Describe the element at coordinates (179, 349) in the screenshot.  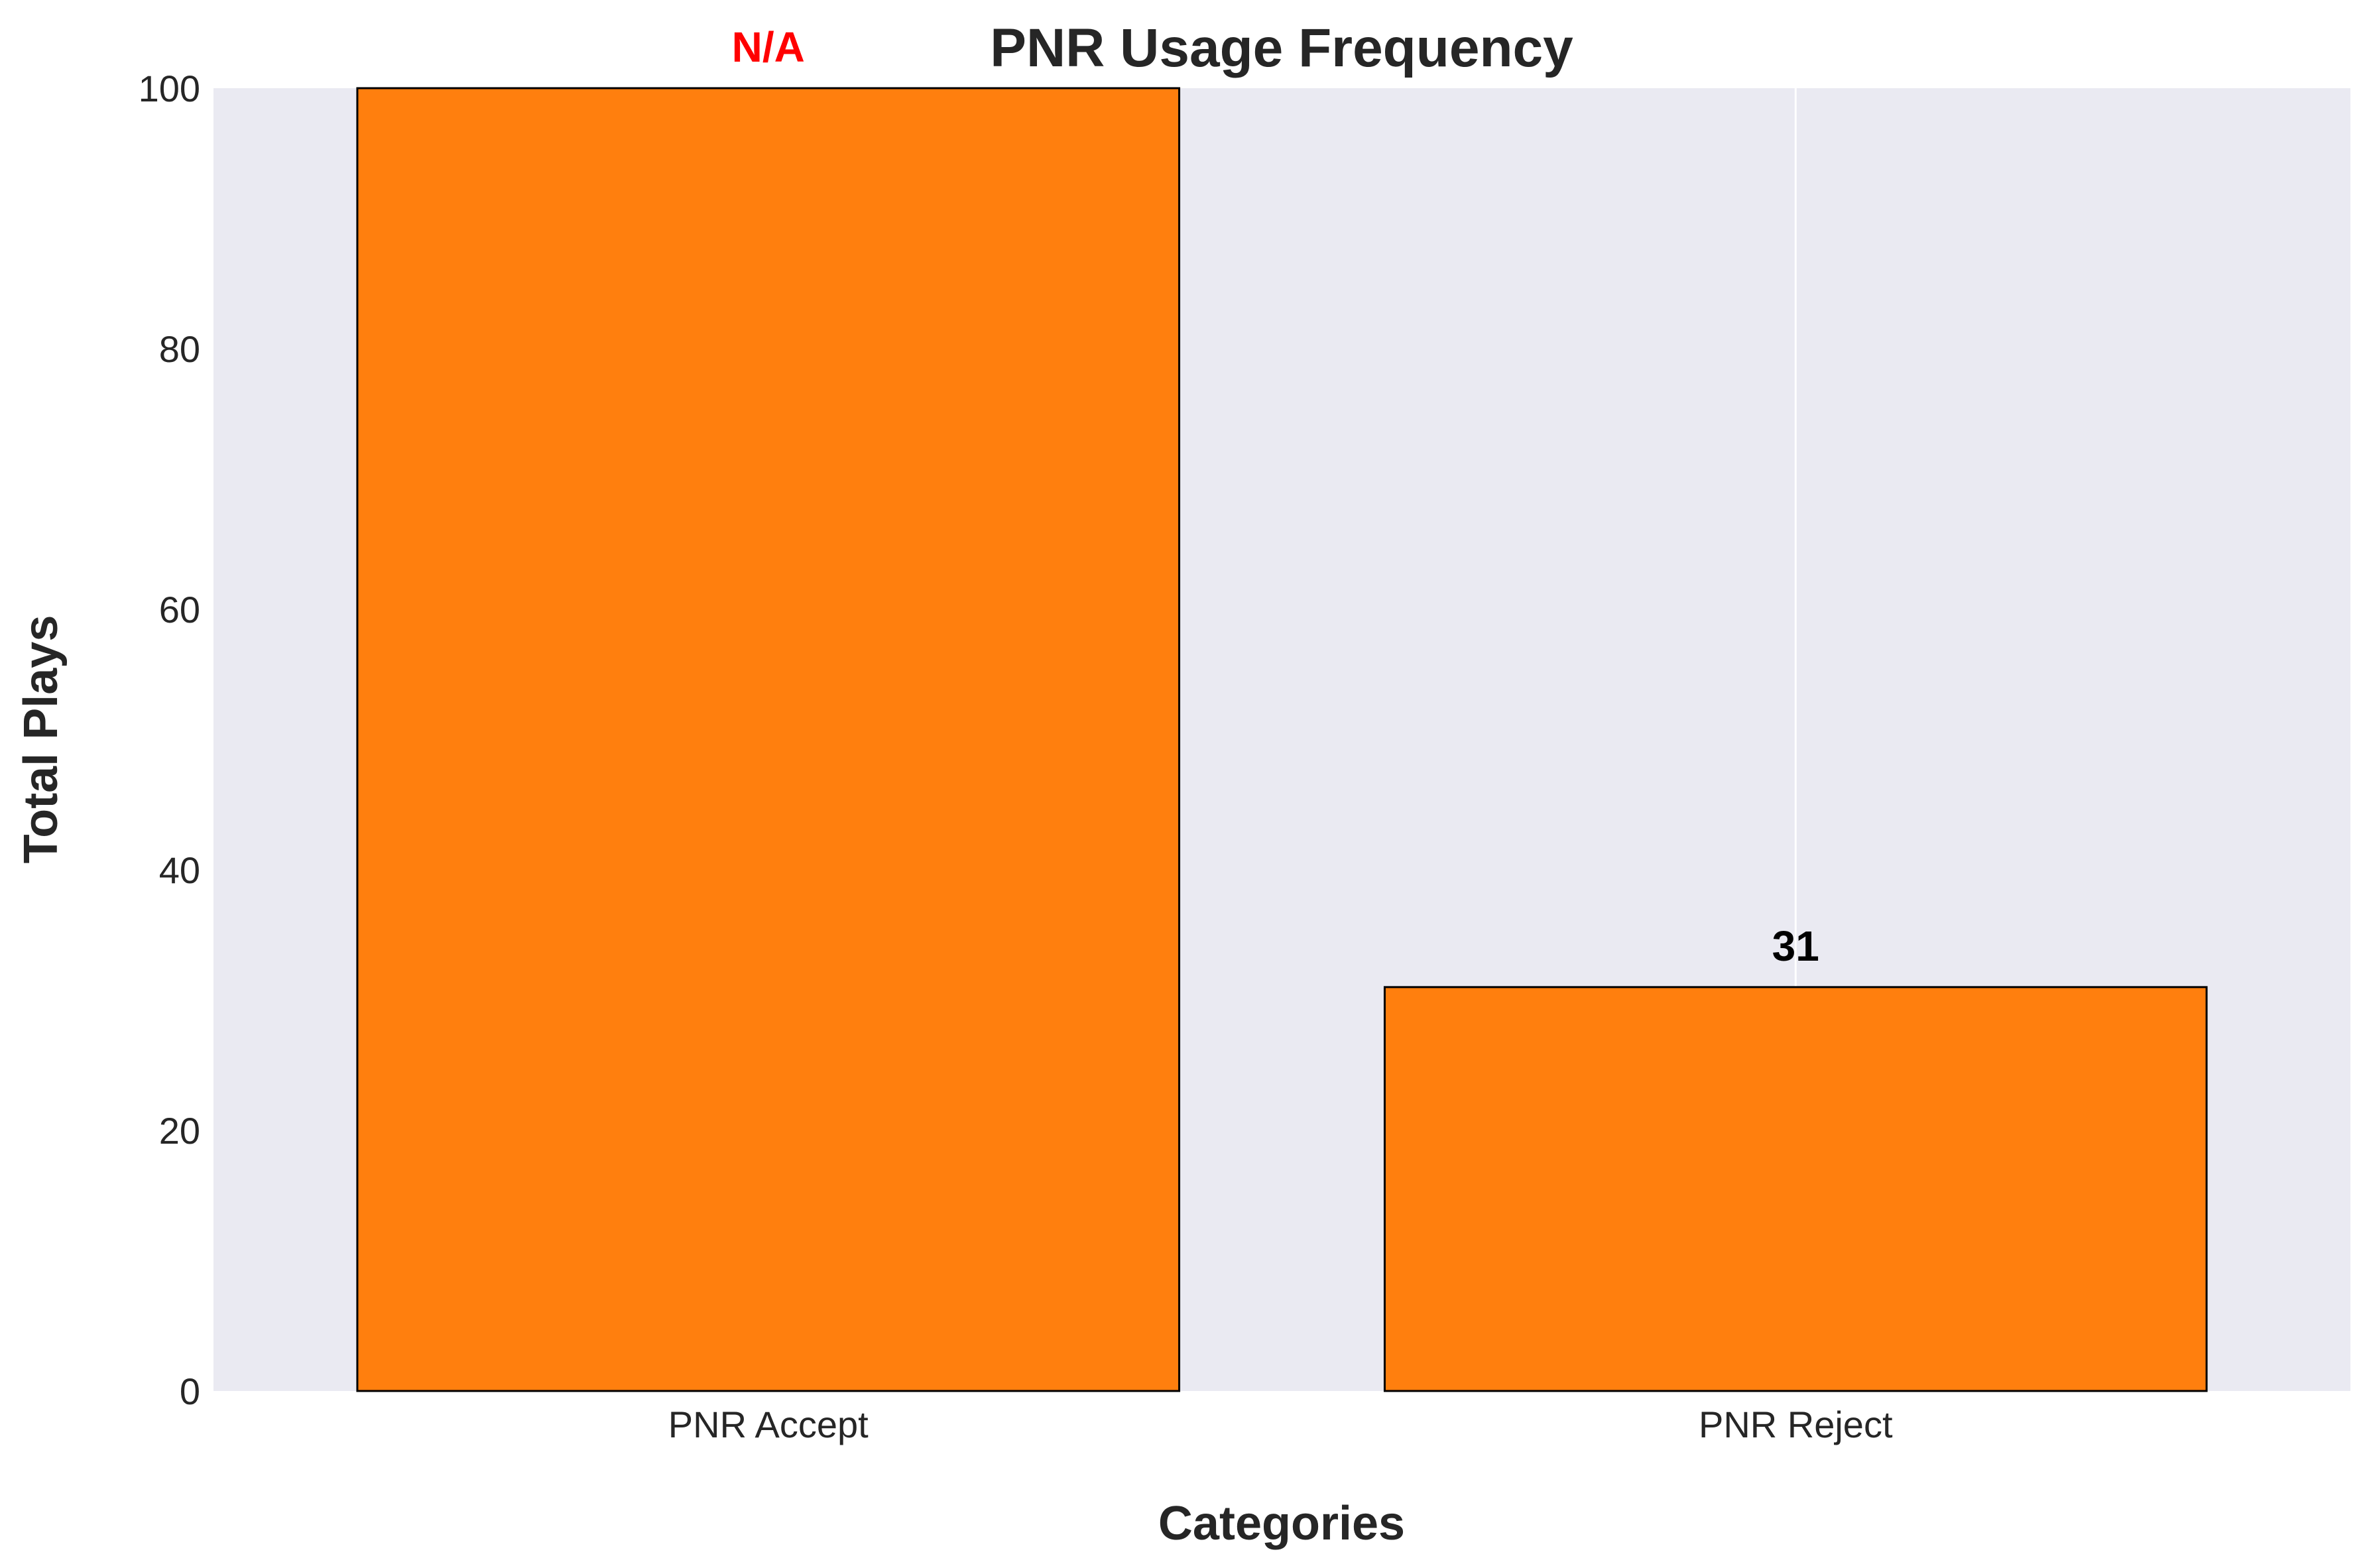
I see `y-tick-label: 80` at that location.